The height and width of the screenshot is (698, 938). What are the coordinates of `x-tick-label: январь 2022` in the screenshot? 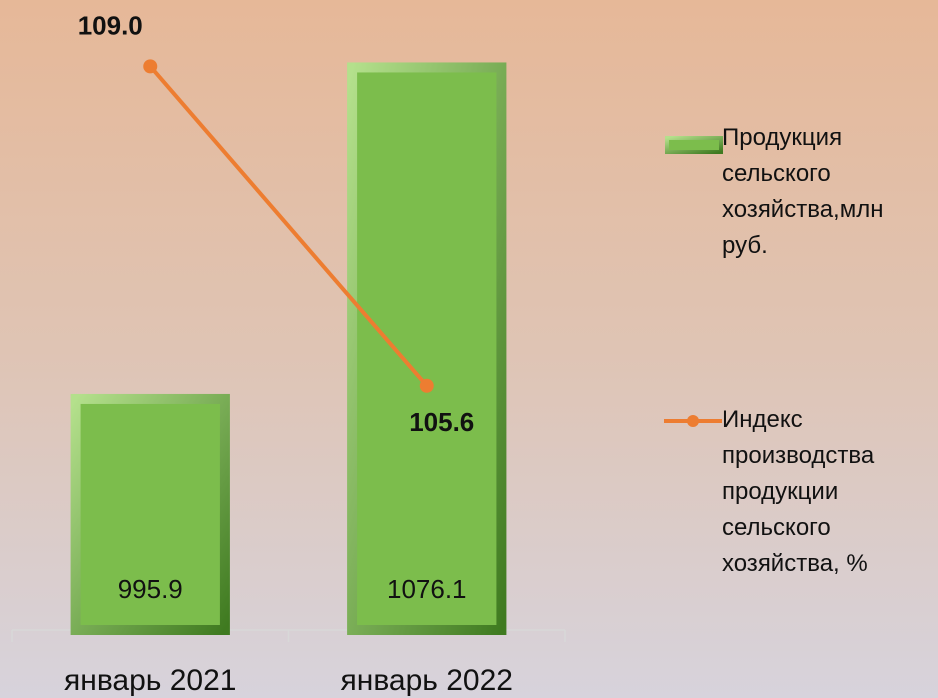 It's located at (427, 680).